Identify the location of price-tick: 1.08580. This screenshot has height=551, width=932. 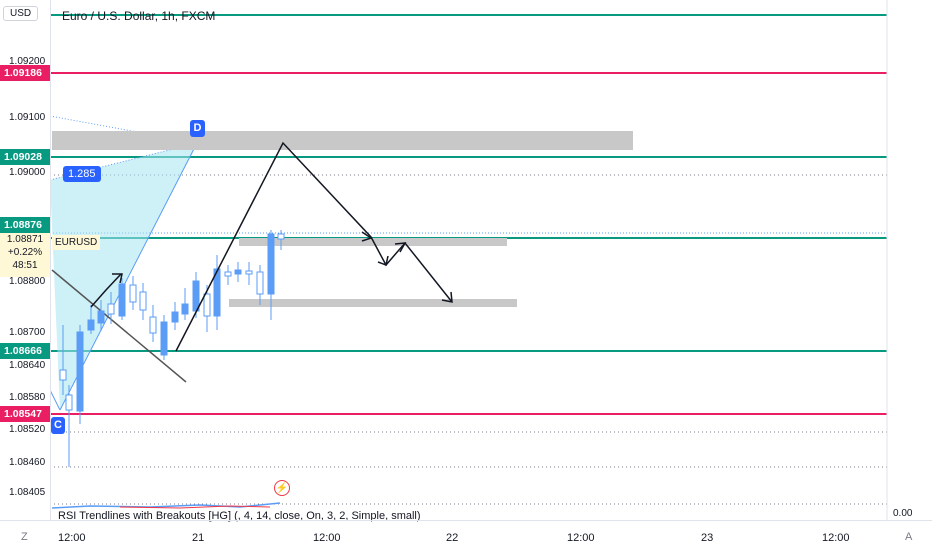
(27, 397).